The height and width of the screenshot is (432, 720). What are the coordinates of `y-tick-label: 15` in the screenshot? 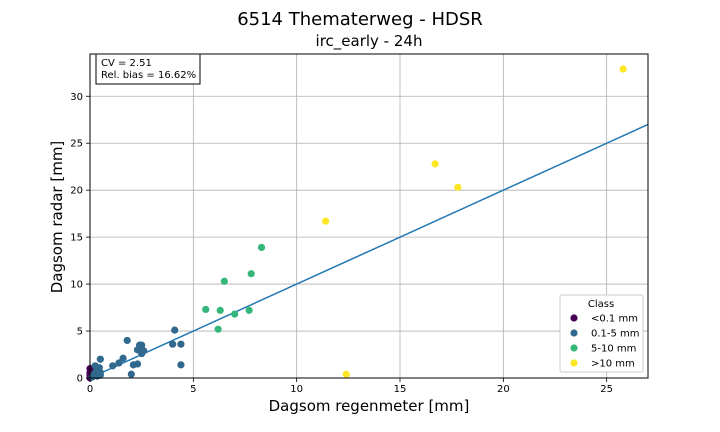 It's located at (76, 238).